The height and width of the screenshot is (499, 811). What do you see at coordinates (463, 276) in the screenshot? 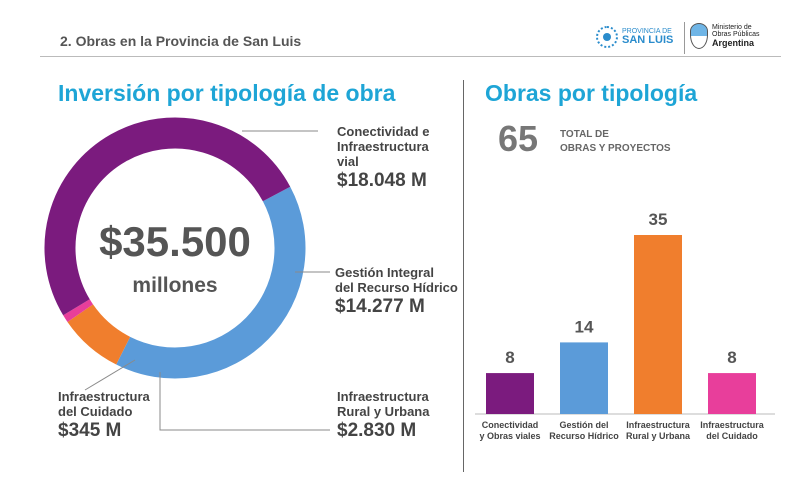
I see `panel-divider` at bounding box center [463, 276].